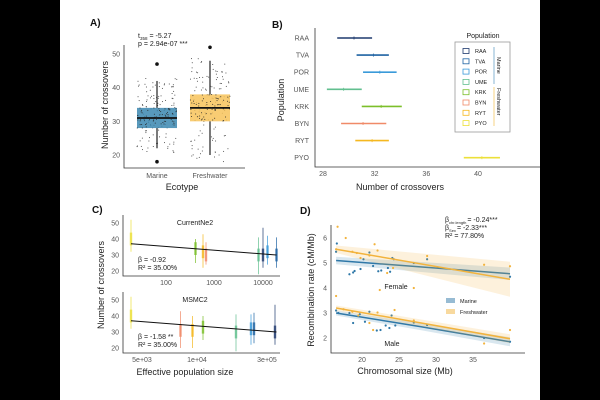 This screenshot has height=400, width=600. I want to click on panel-b-ytick: PYO, so click(301, 158).